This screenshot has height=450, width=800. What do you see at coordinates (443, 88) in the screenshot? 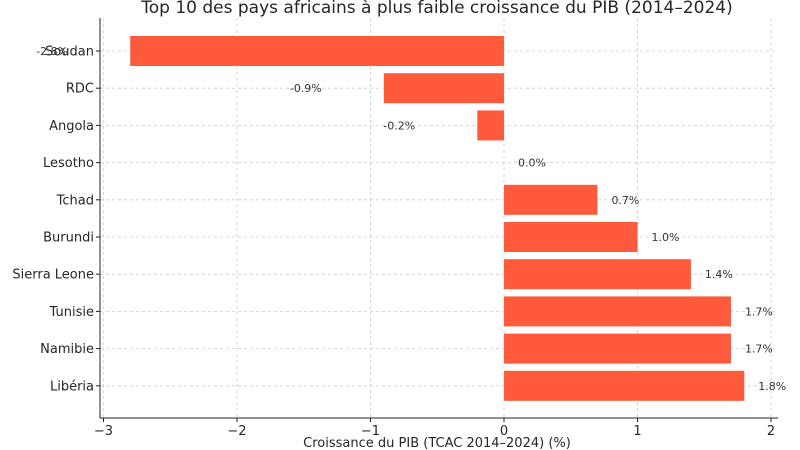
I see `bar-rdc` at bounding box center [443, 88].